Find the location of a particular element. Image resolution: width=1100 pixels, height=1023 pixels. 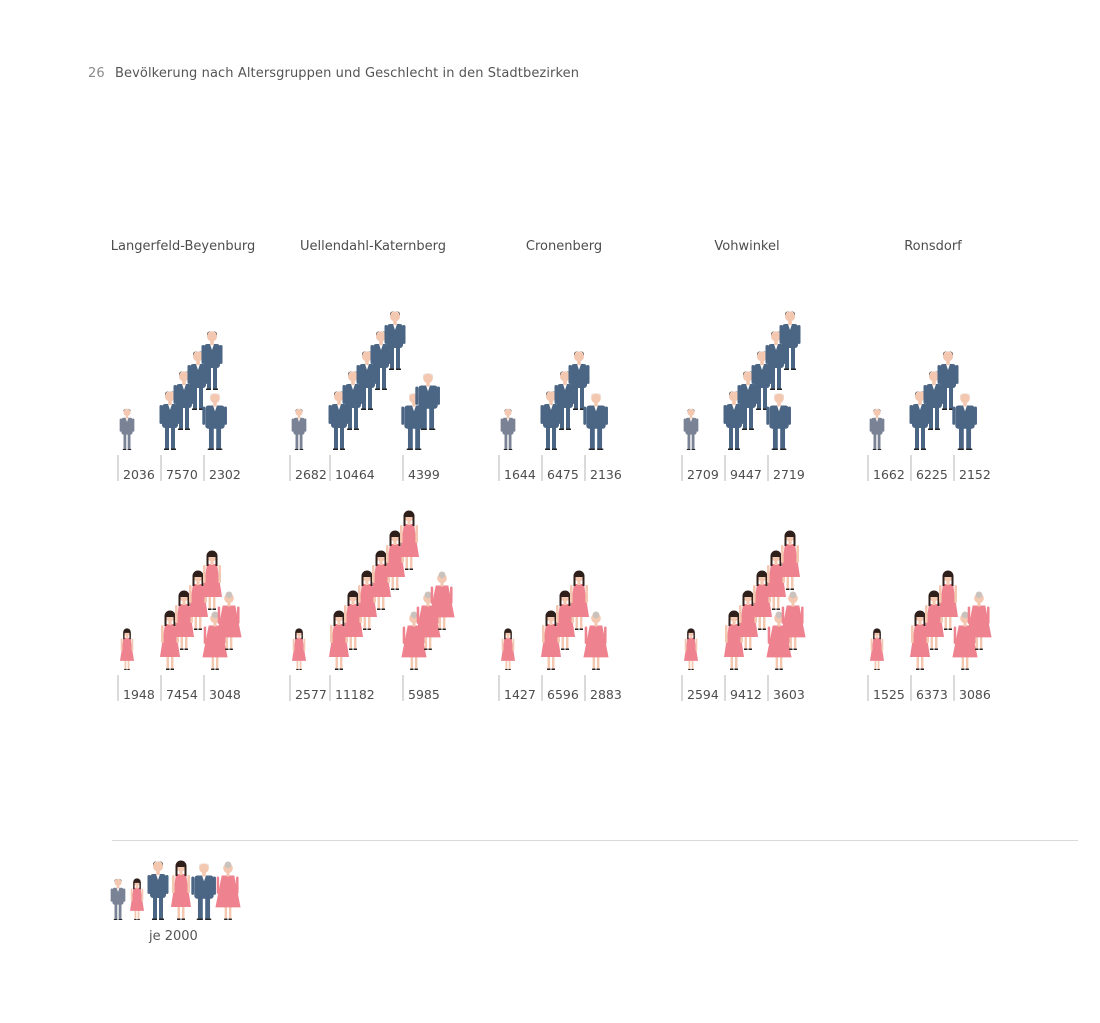

value-label: 2594 is located at coordinates (703, 694).